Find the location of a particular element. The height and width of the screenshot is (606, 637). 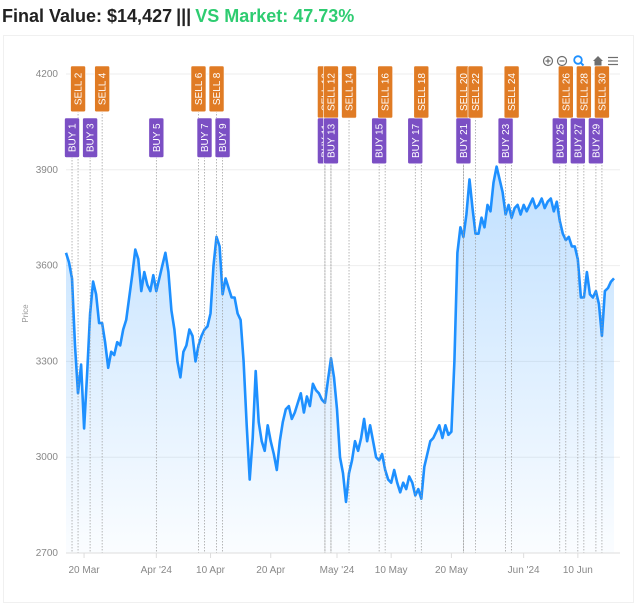

marker-label: SELL 8 is located at coordinates (217, 88).